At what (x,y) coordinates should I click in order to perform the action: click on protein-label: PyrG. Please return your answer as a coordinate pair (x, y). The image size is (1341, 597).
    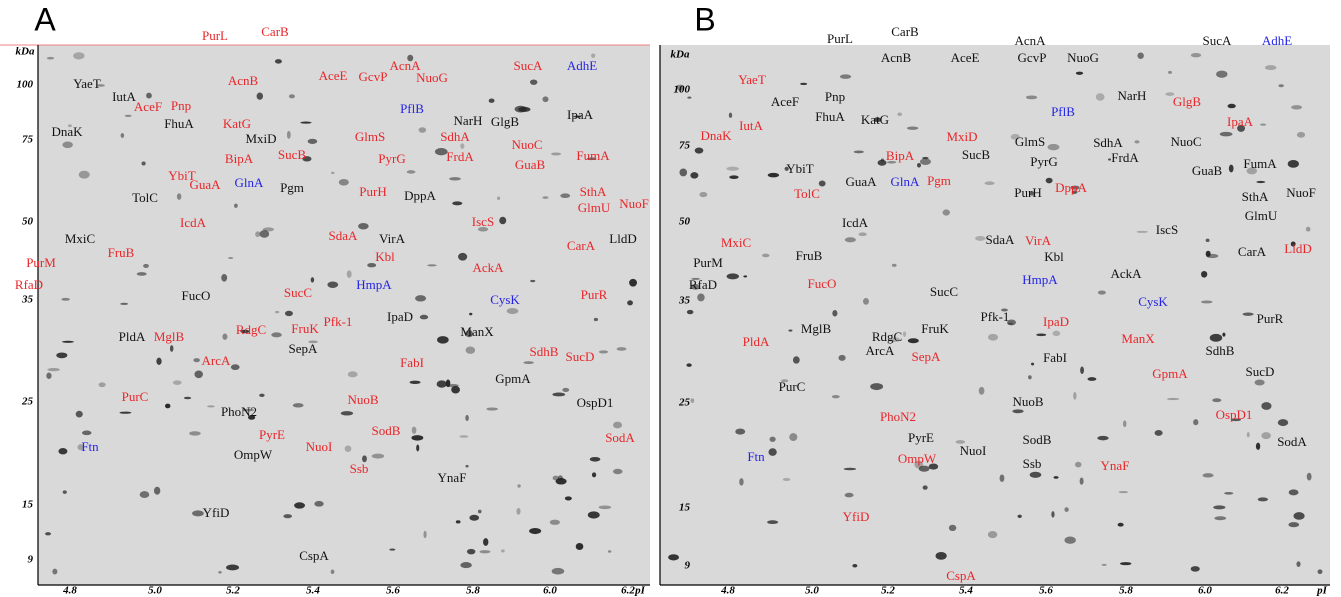
    Looking at the image, I should click on (1043, 161).